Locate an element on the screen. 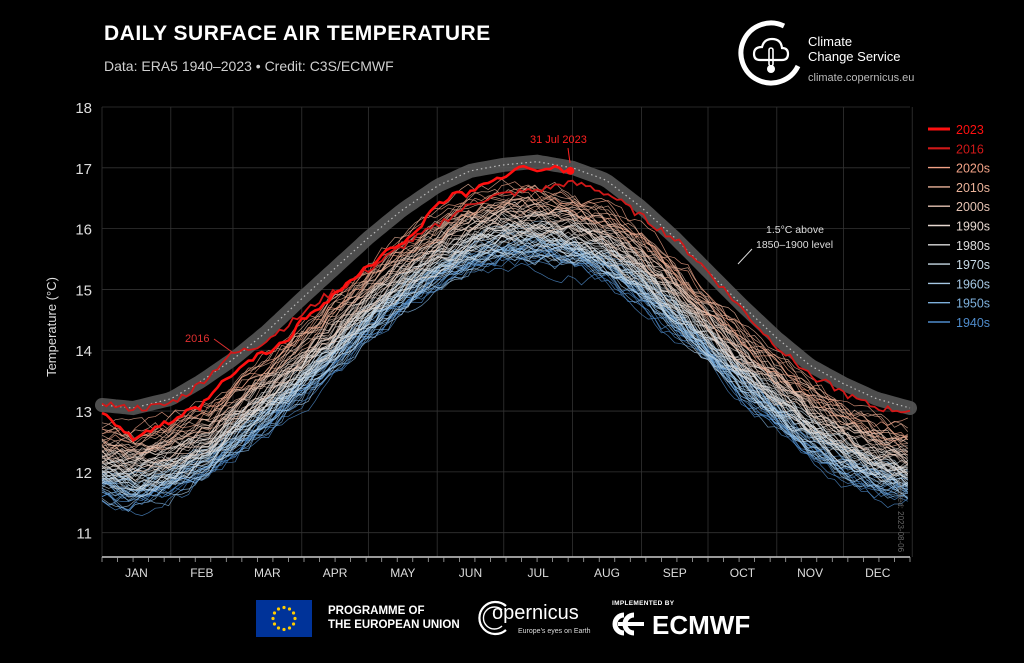  threshold-arrow is located at coordinates (745, 256).